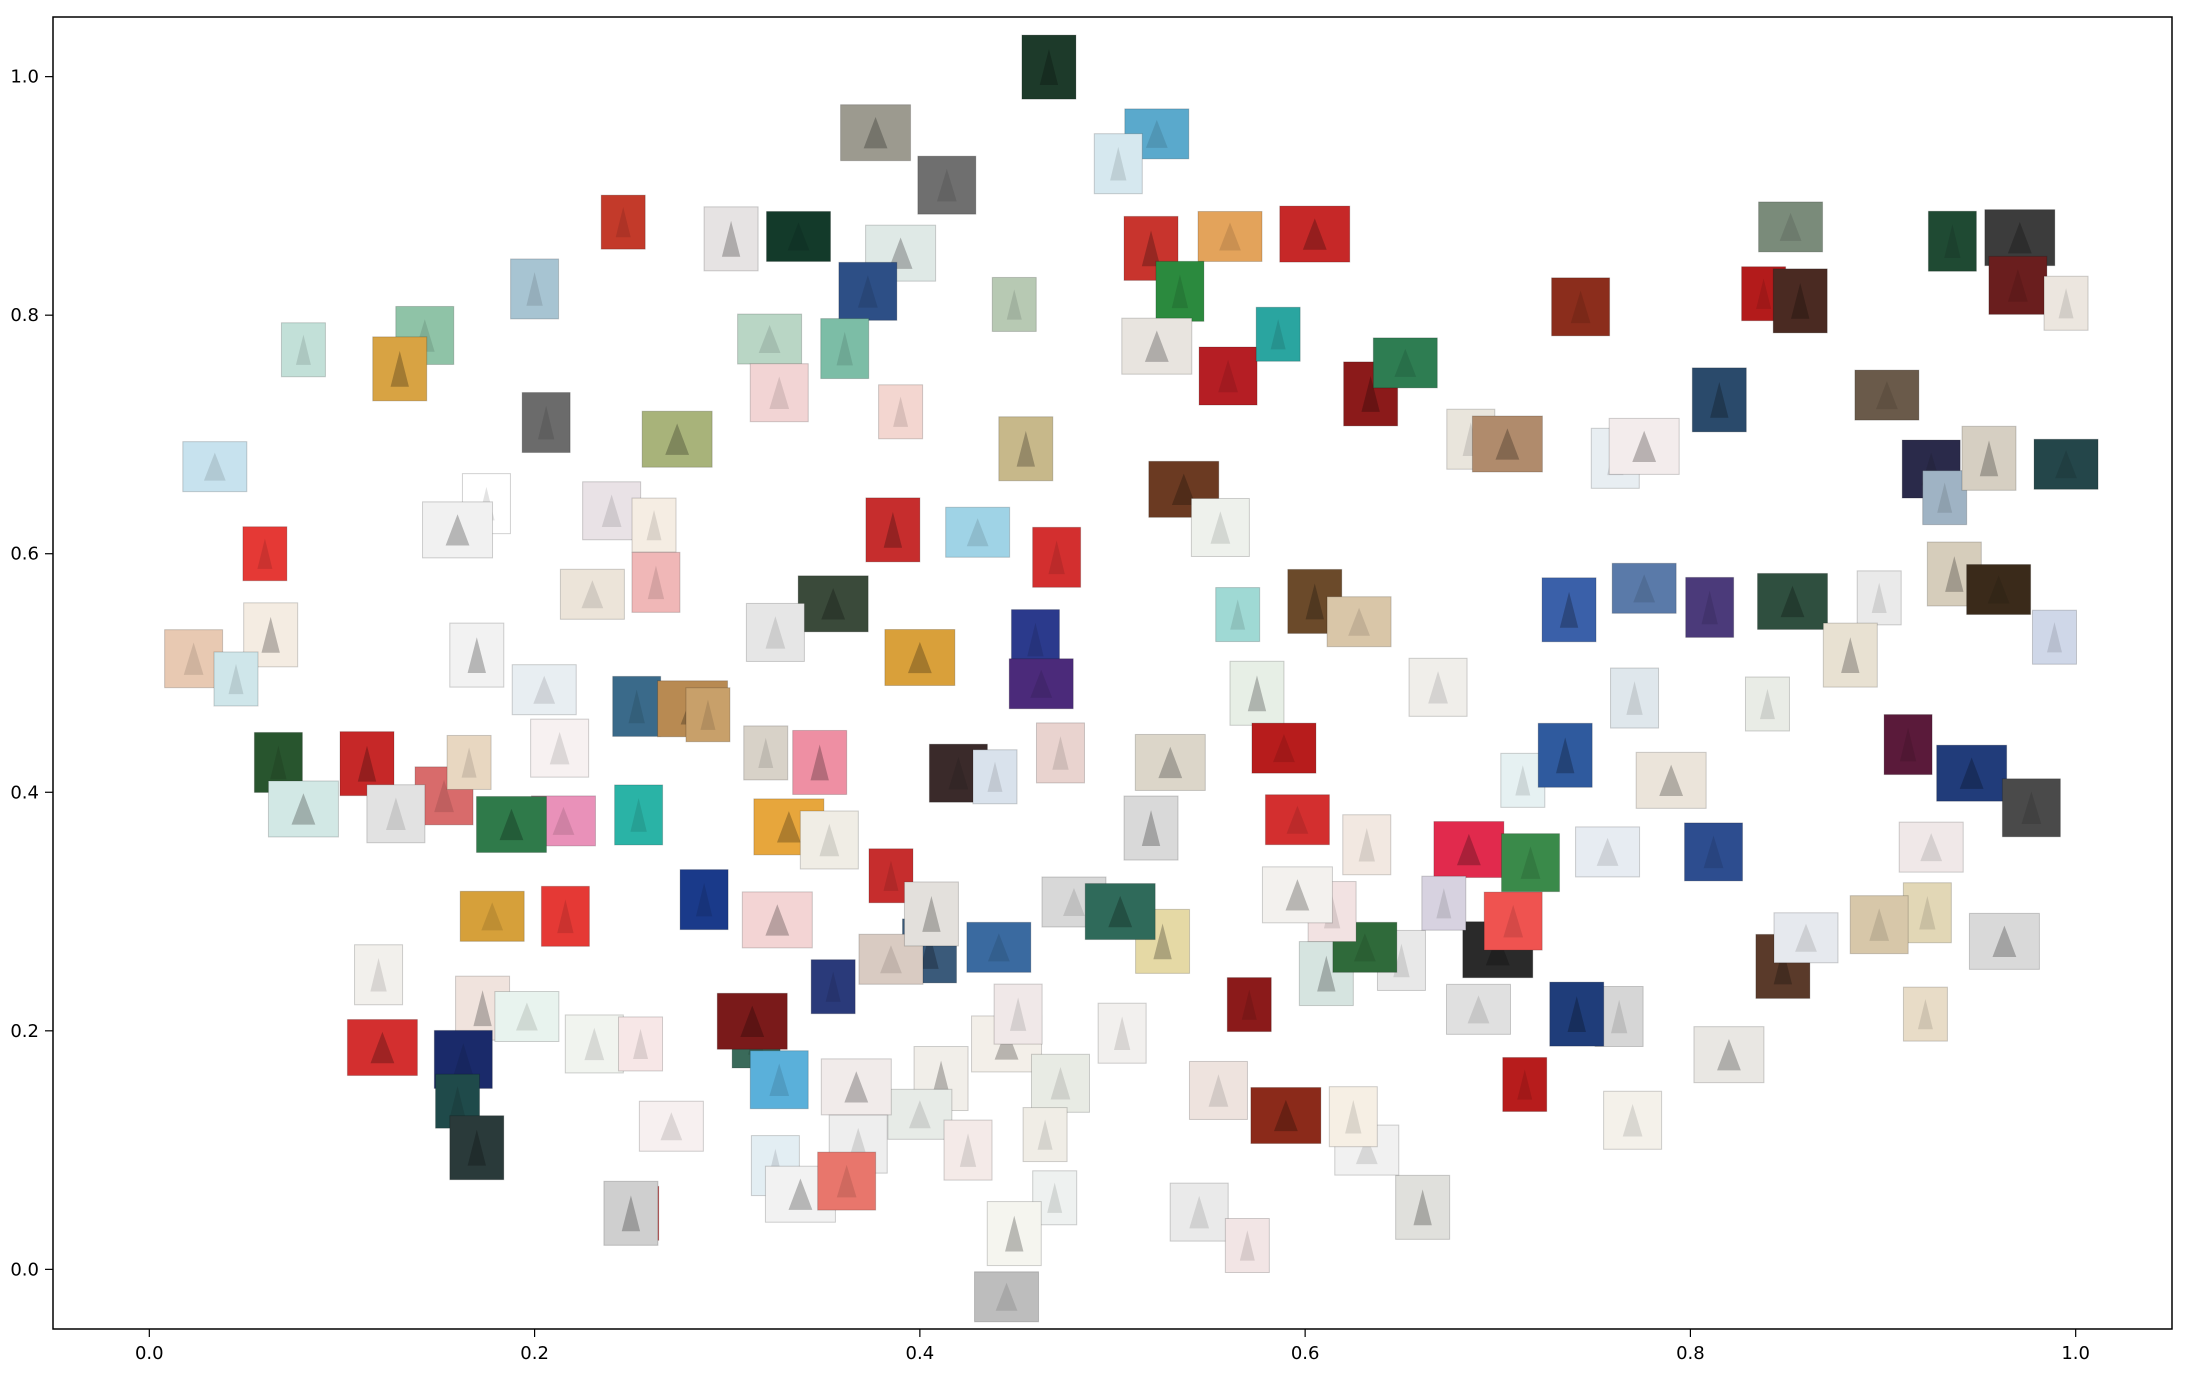  What do you see at coordinates (24, 1269) in the screenshot?
I see `y-tick-label: 0.0` at bounding box center [24, 1269].